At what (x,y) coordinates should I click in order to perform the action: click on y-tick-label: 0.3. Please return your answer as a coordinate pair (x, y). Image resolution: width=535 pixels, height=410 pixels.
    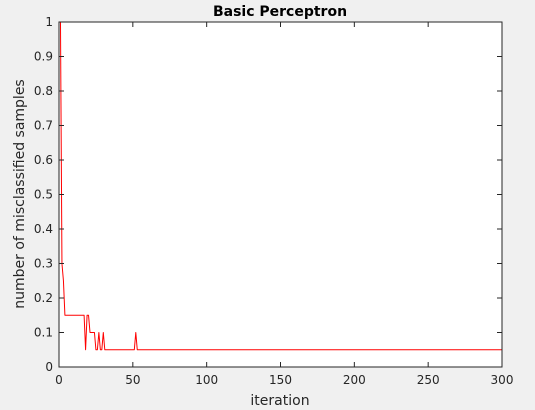
    Looking at the image, I should click on (43, 264).